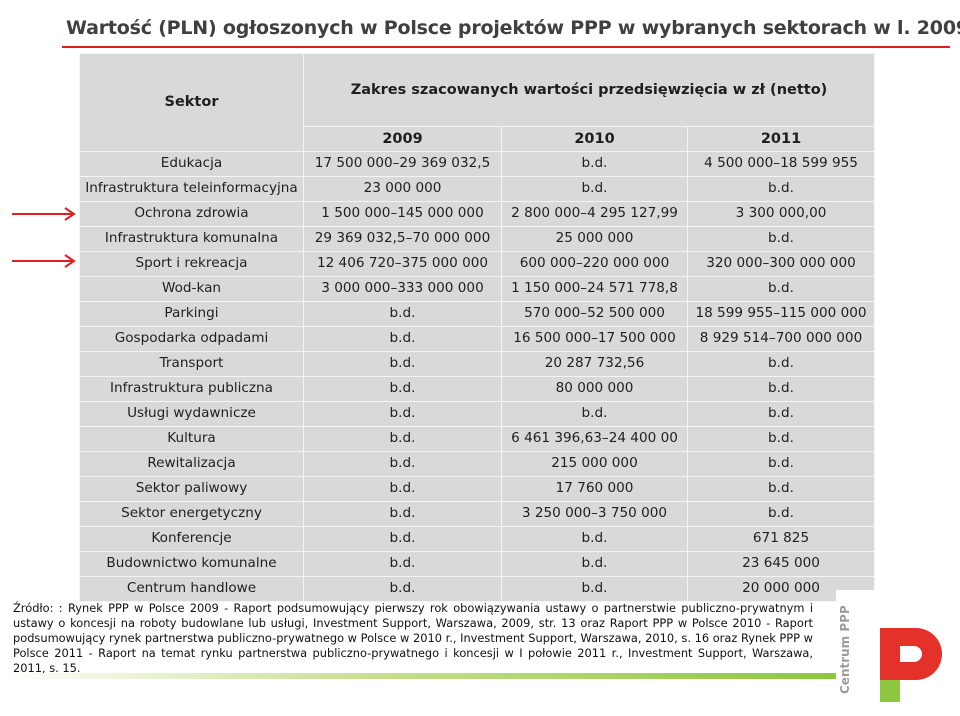  Describe the element at coordinates (191, 264) in the screenshot. I see `cell-sector: Sport i rekreacja` at that location.